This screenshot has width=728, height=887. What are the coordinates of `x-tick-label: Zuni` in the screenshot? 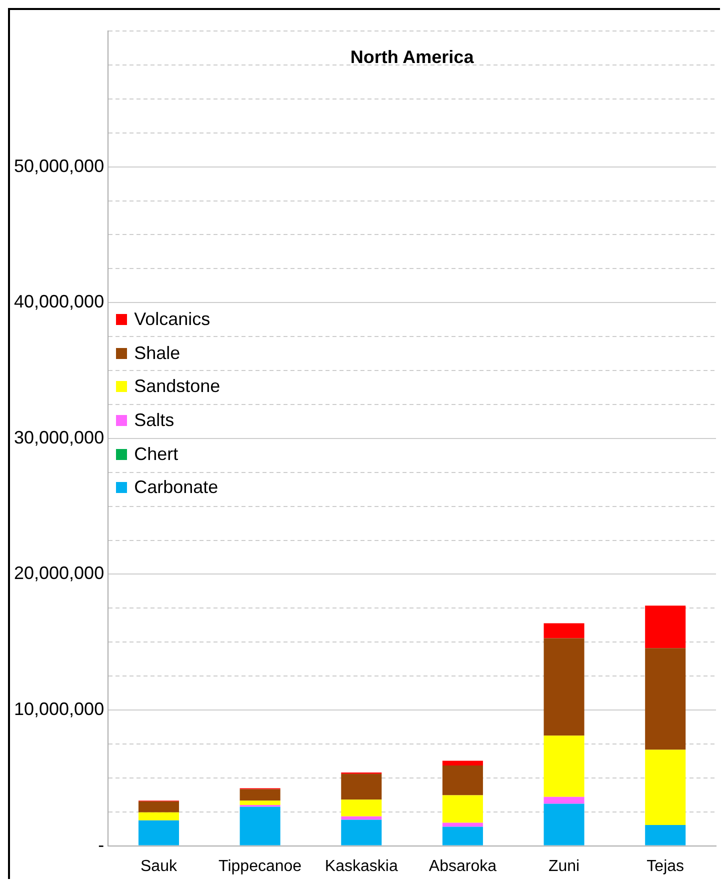 It's located at (564, 866).